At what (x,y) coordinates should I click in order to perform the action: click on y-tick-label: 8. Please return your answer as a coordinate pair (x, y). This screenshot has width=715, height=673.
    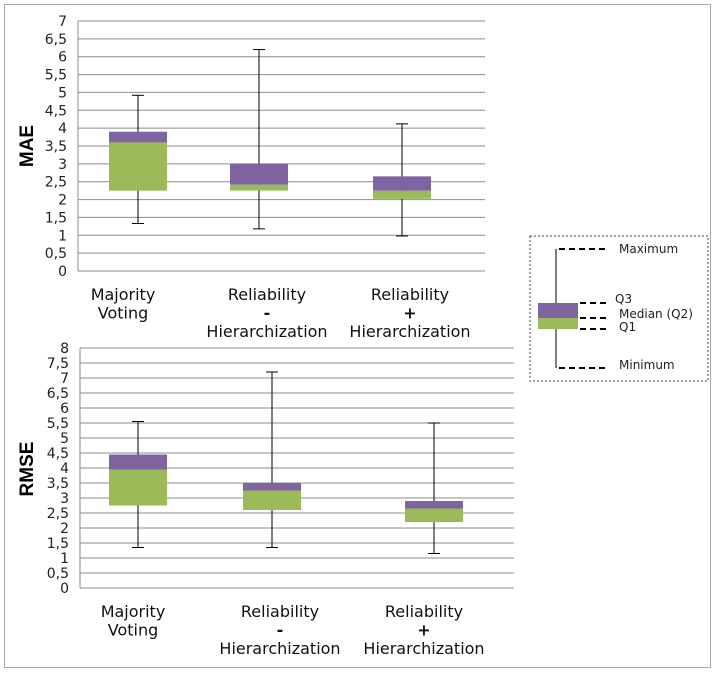
    Looking at the image, I should click on (64, 349).